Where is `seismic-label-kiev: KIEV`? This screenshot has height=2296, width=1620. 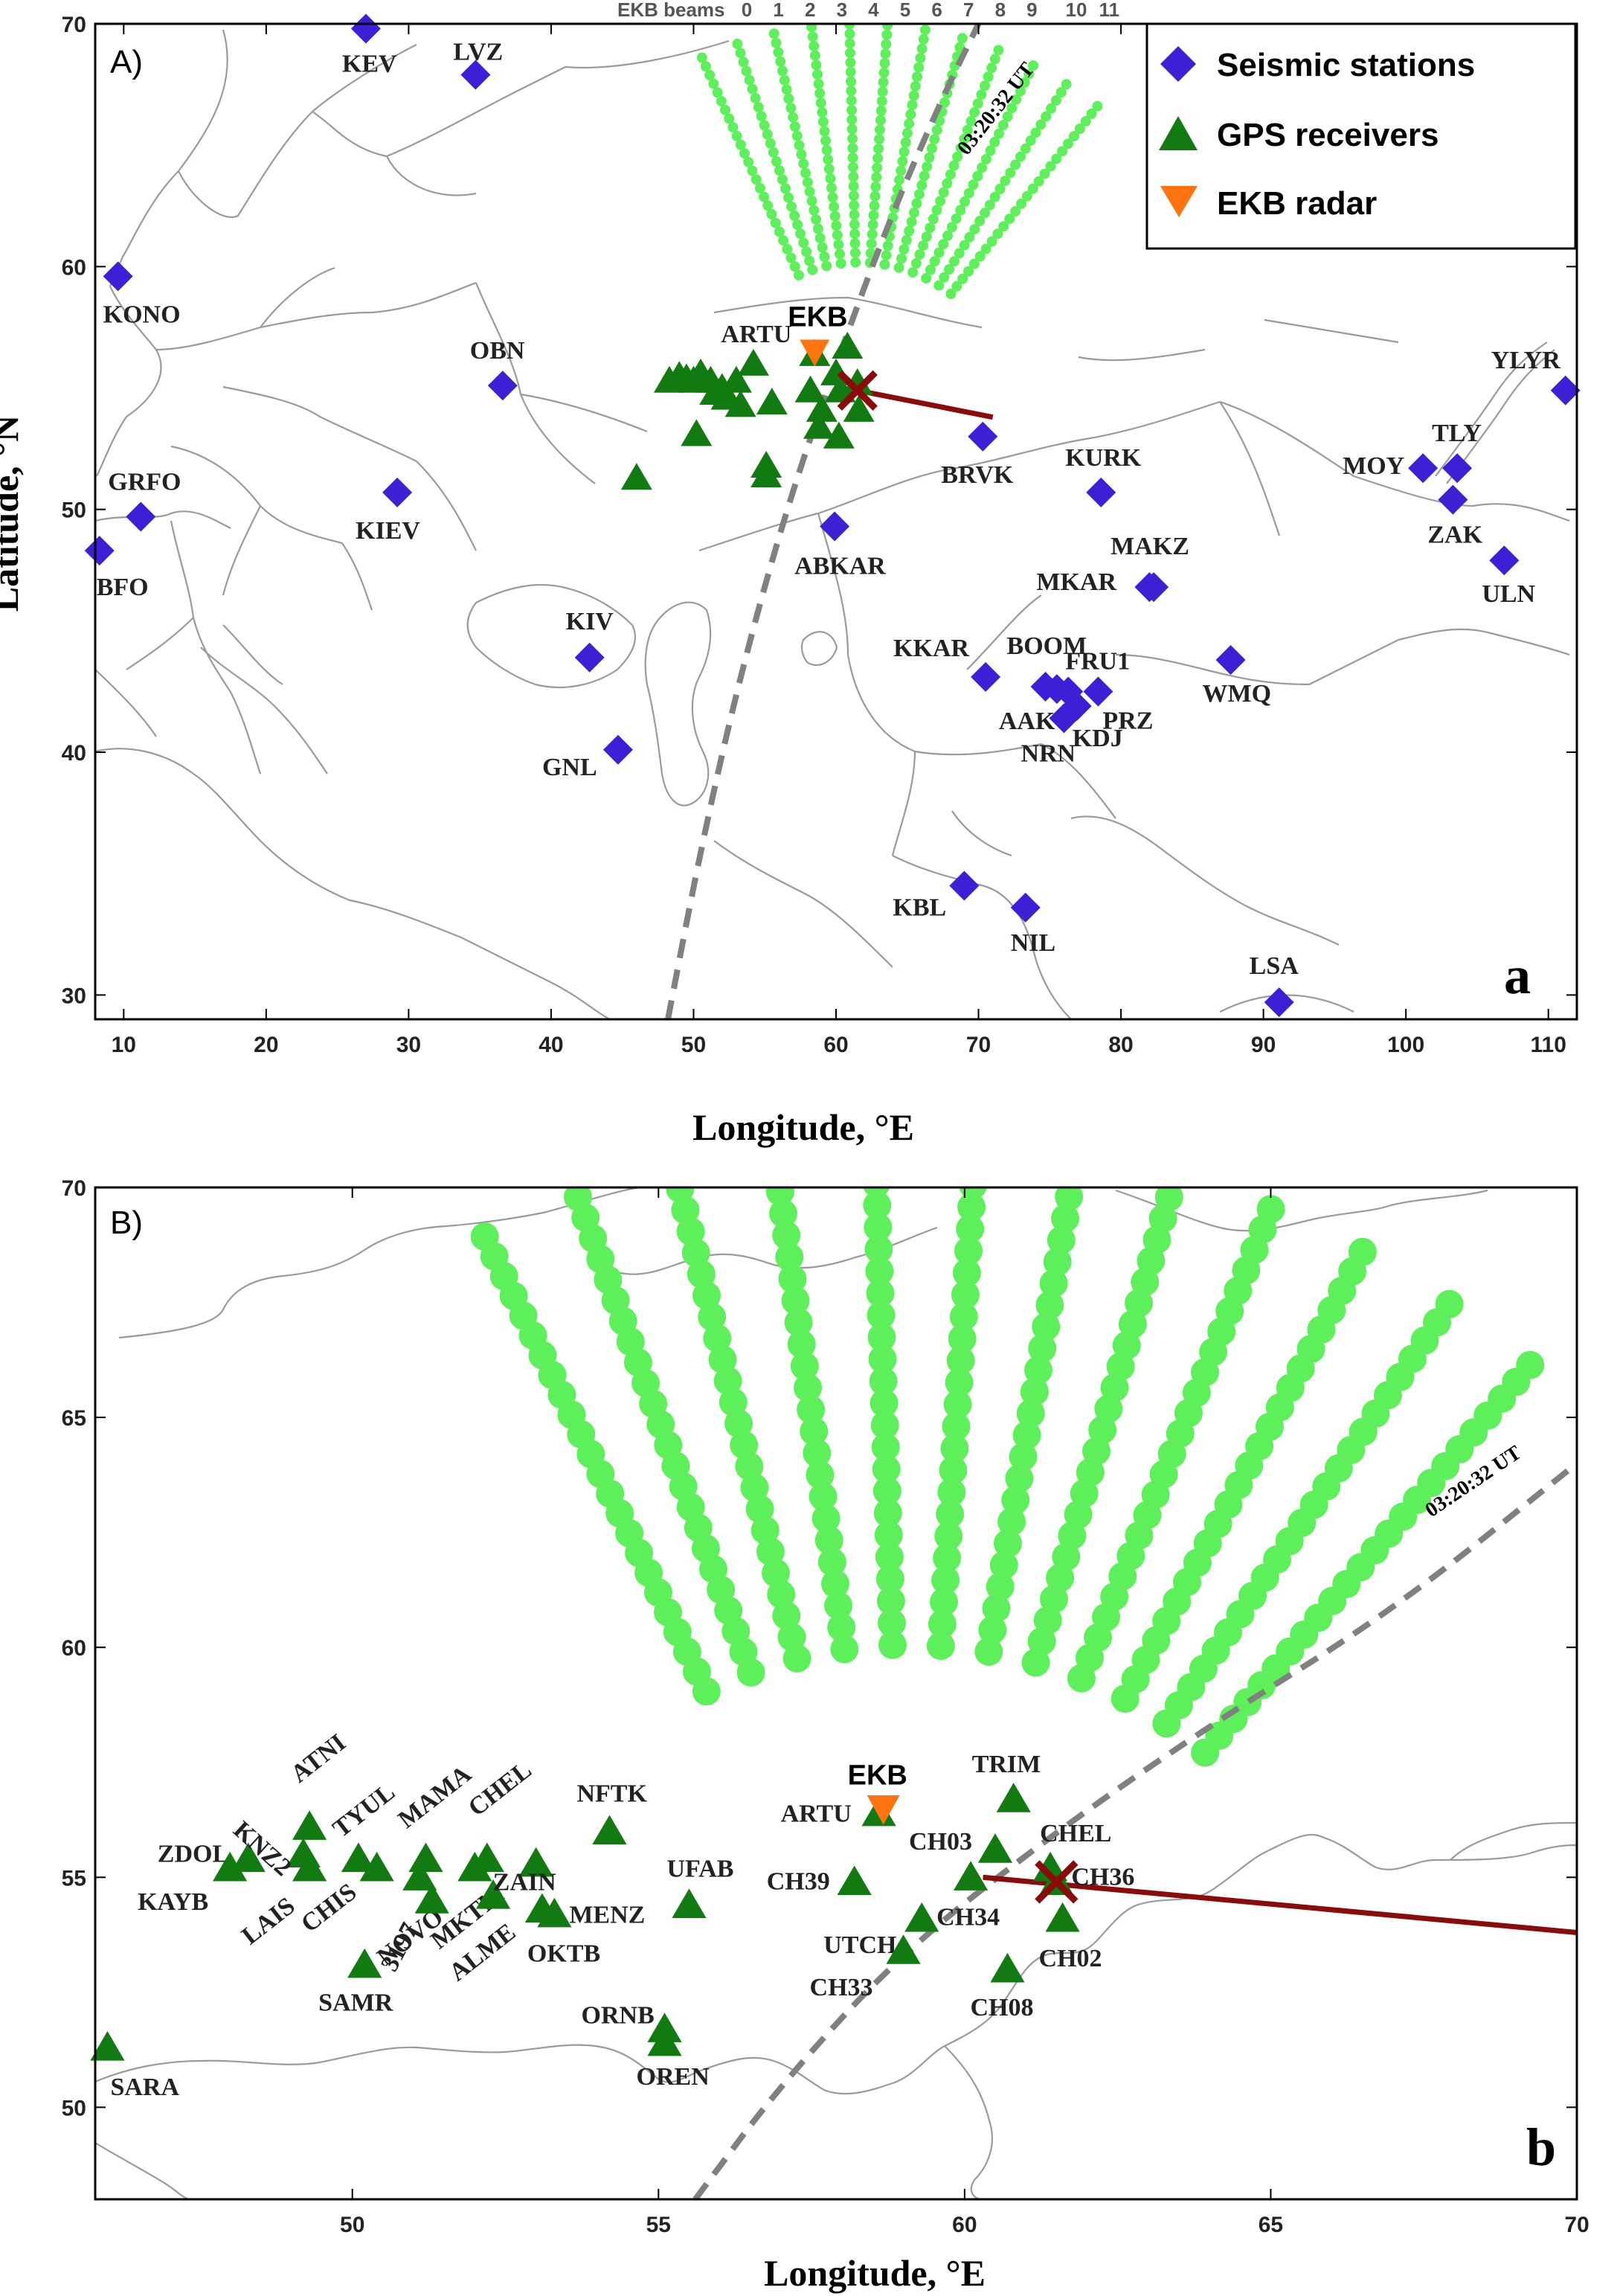 seismic-label-kiev: KIEV is located at coordinates (388, 531).